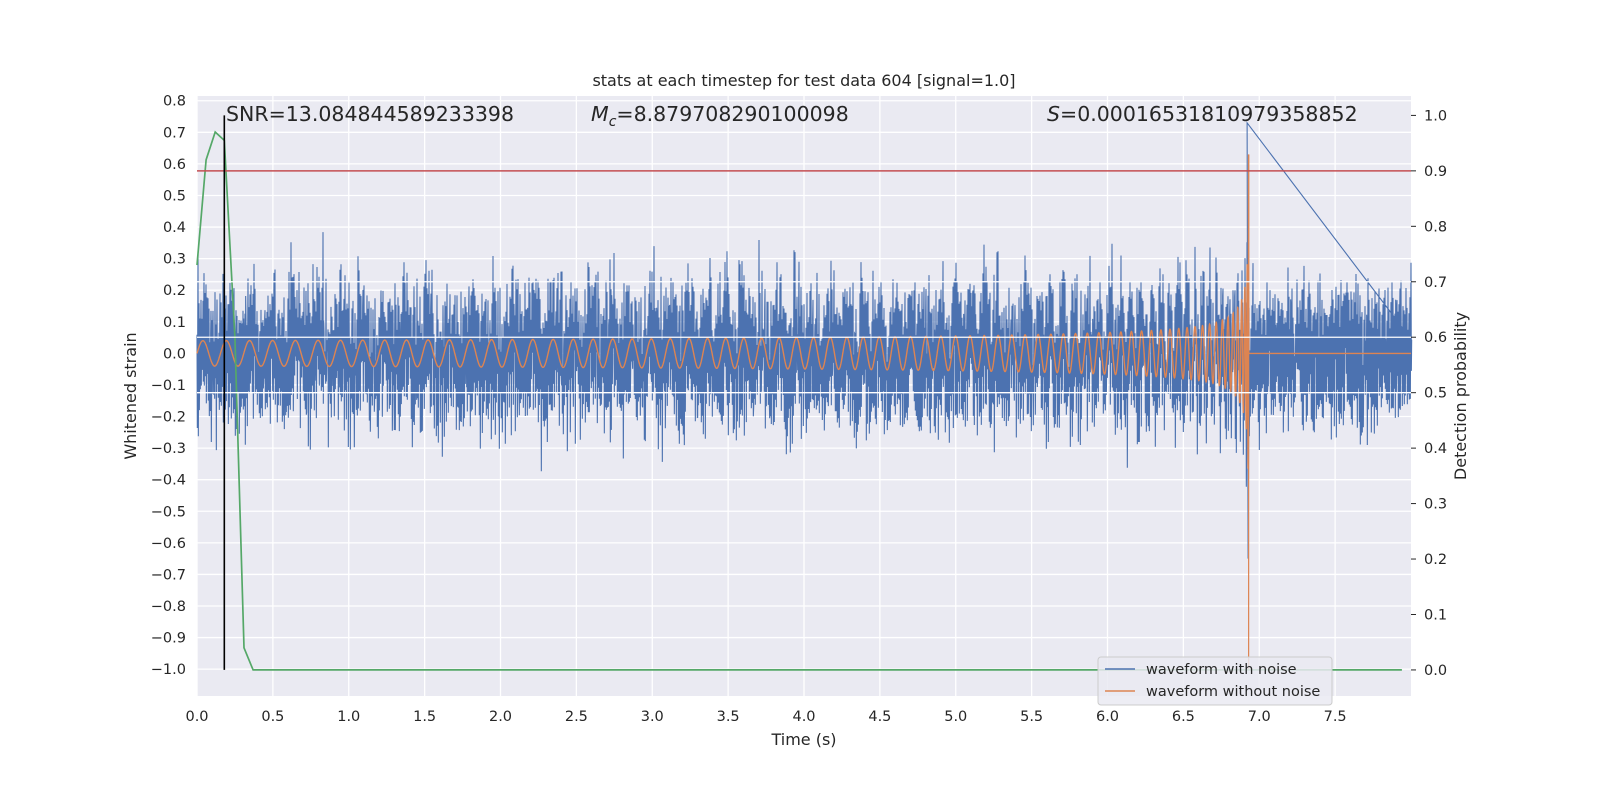  I want to click on y2-tick-label: 0.3, so click(1435, 505).